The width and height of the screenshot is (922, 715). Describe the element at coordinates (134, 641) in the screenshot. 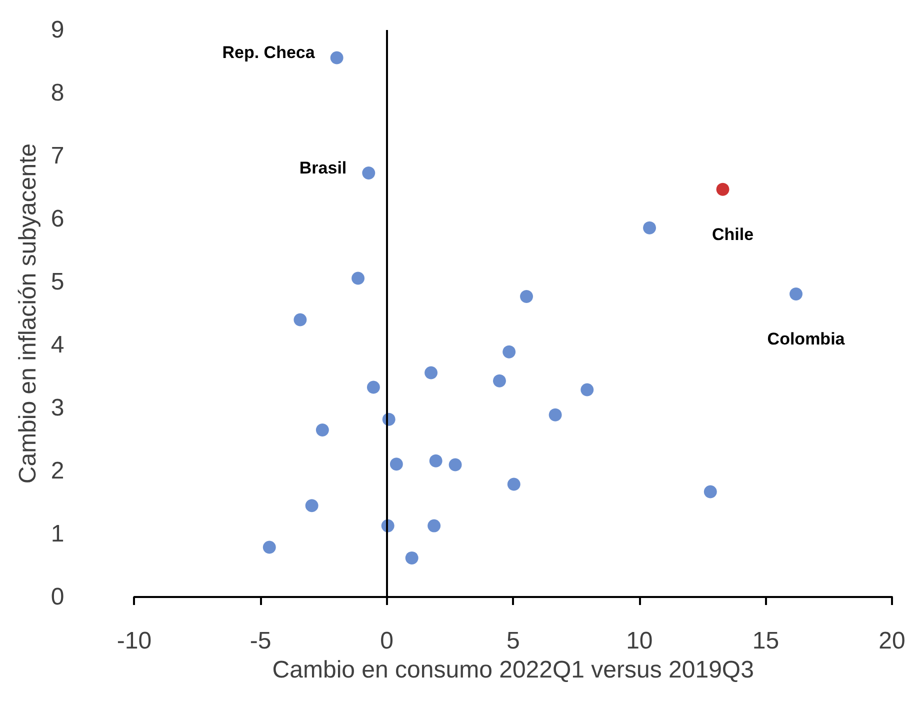

I see `x-tick-label: -10` at that location.